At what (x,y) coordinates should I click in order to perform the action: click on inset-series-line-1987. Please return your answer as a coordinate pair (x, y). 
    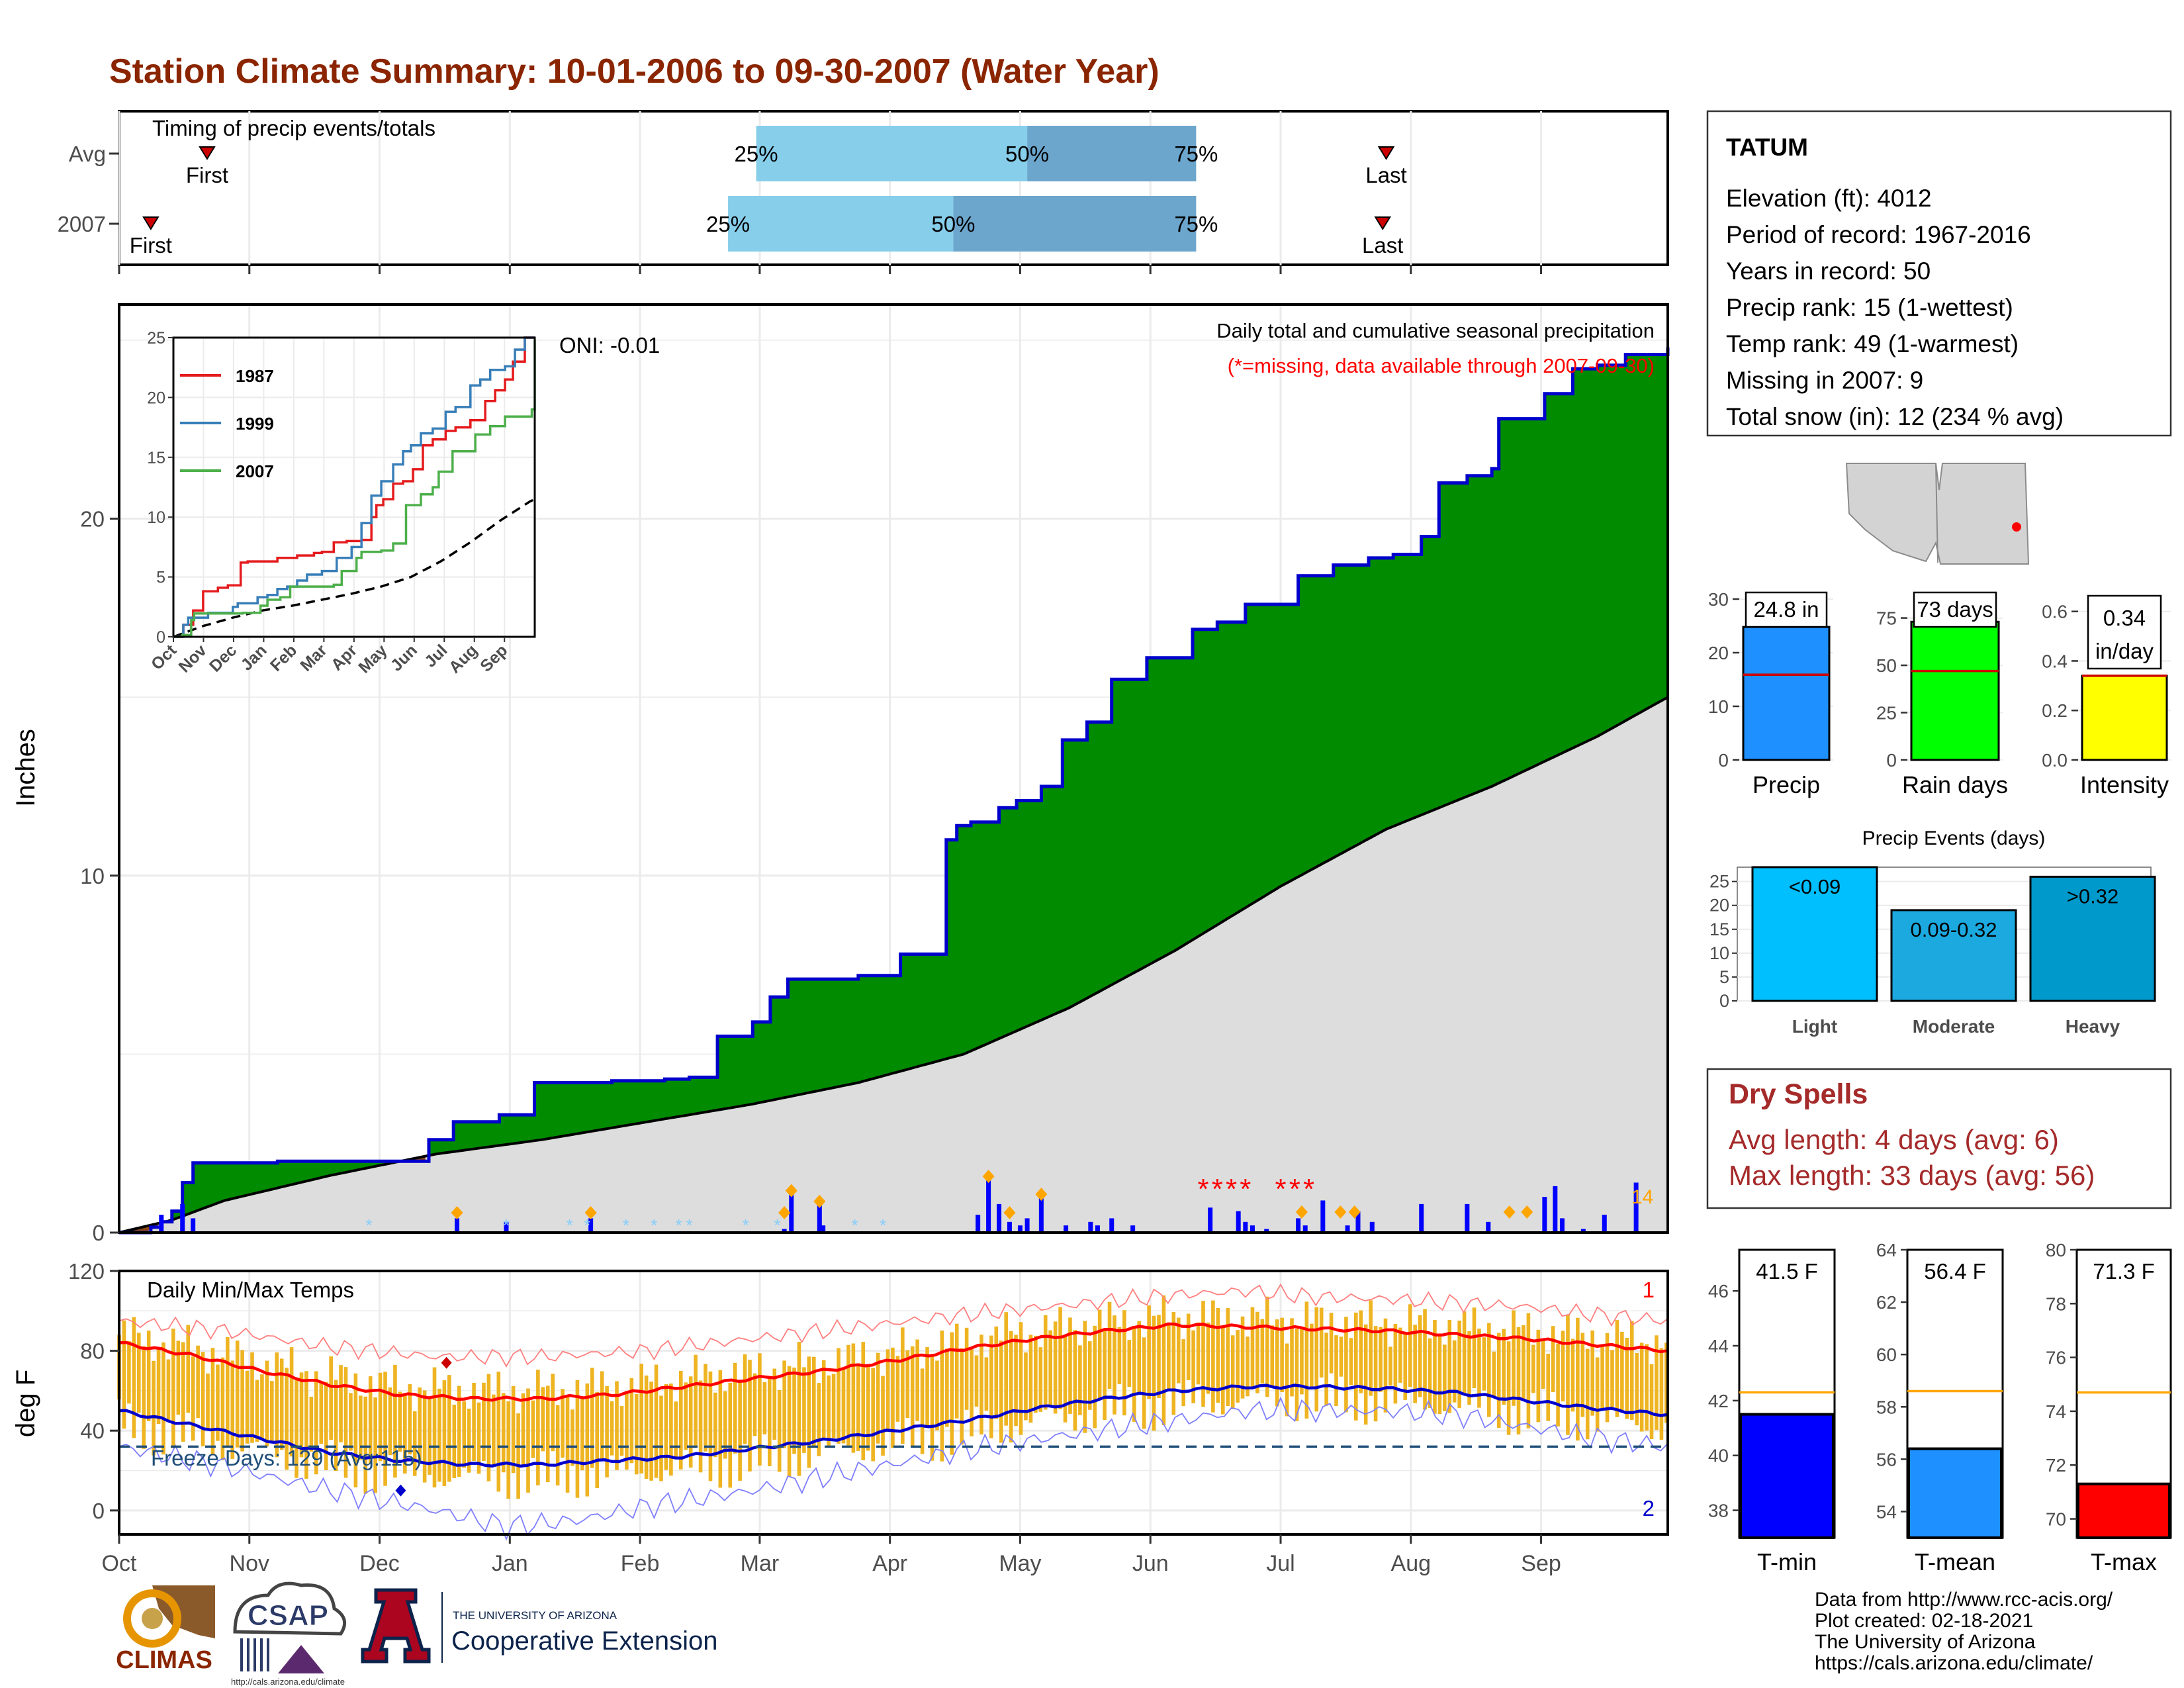
    Looking at the image, I should click on (354, 487).